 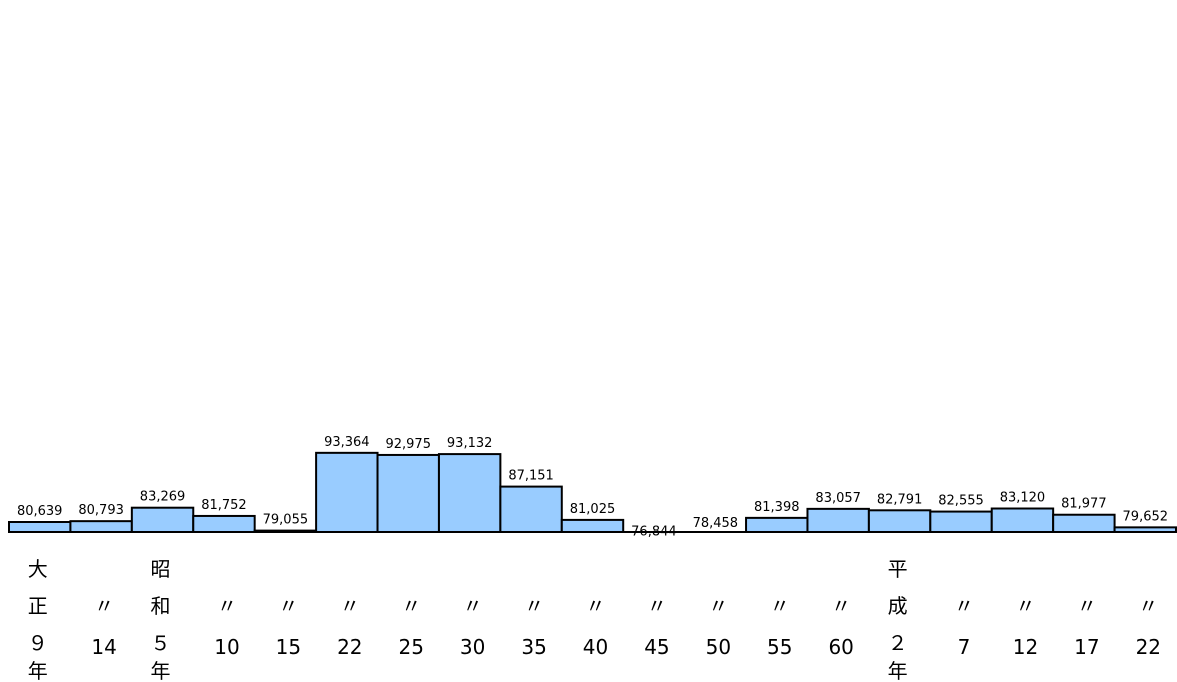 I want to click on category-label: 12, so click(x=1025, y=647).